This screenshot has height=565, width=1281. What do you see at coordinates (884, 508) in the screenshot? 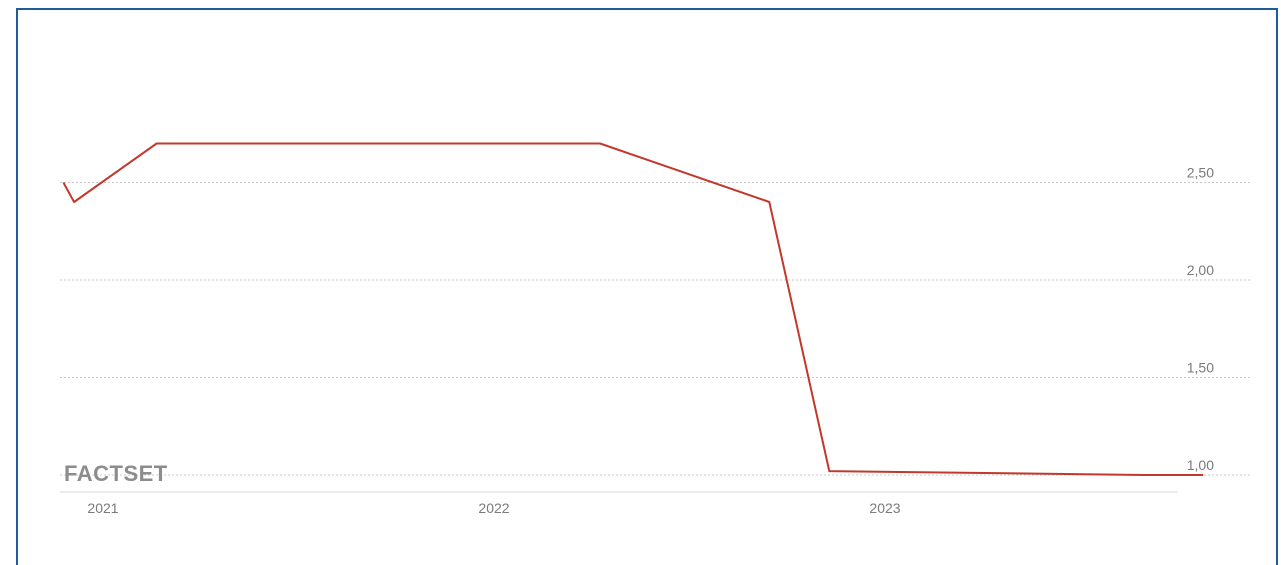
I see `x-tick-label: 2023` at bounding box center [884, 508].